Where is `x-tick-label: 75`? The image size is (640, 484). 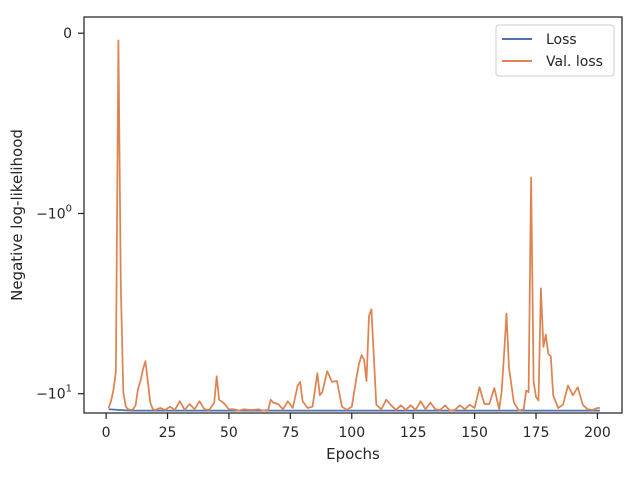
x-tick-label: 75 is located at coordinates (290, 433).